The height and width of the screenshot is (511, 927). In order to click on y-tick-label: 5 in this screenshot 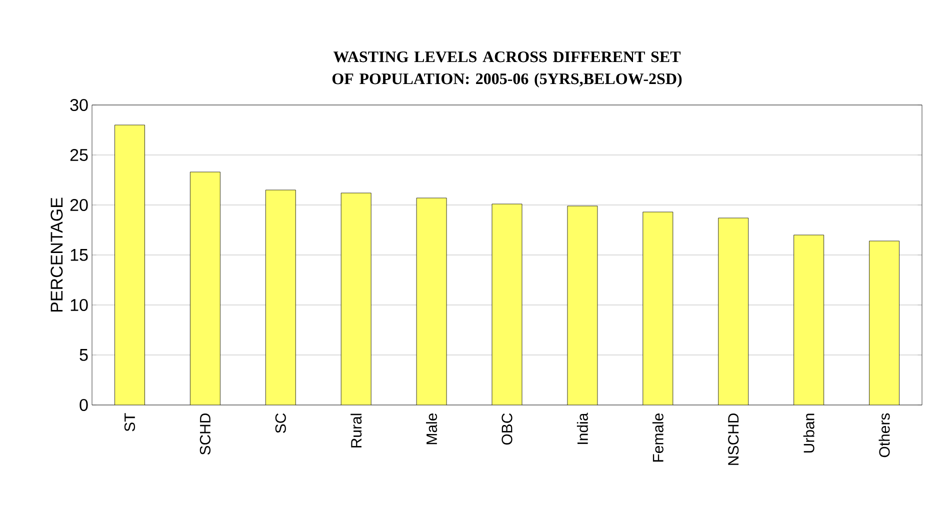, I will do `click(84, 355)`.